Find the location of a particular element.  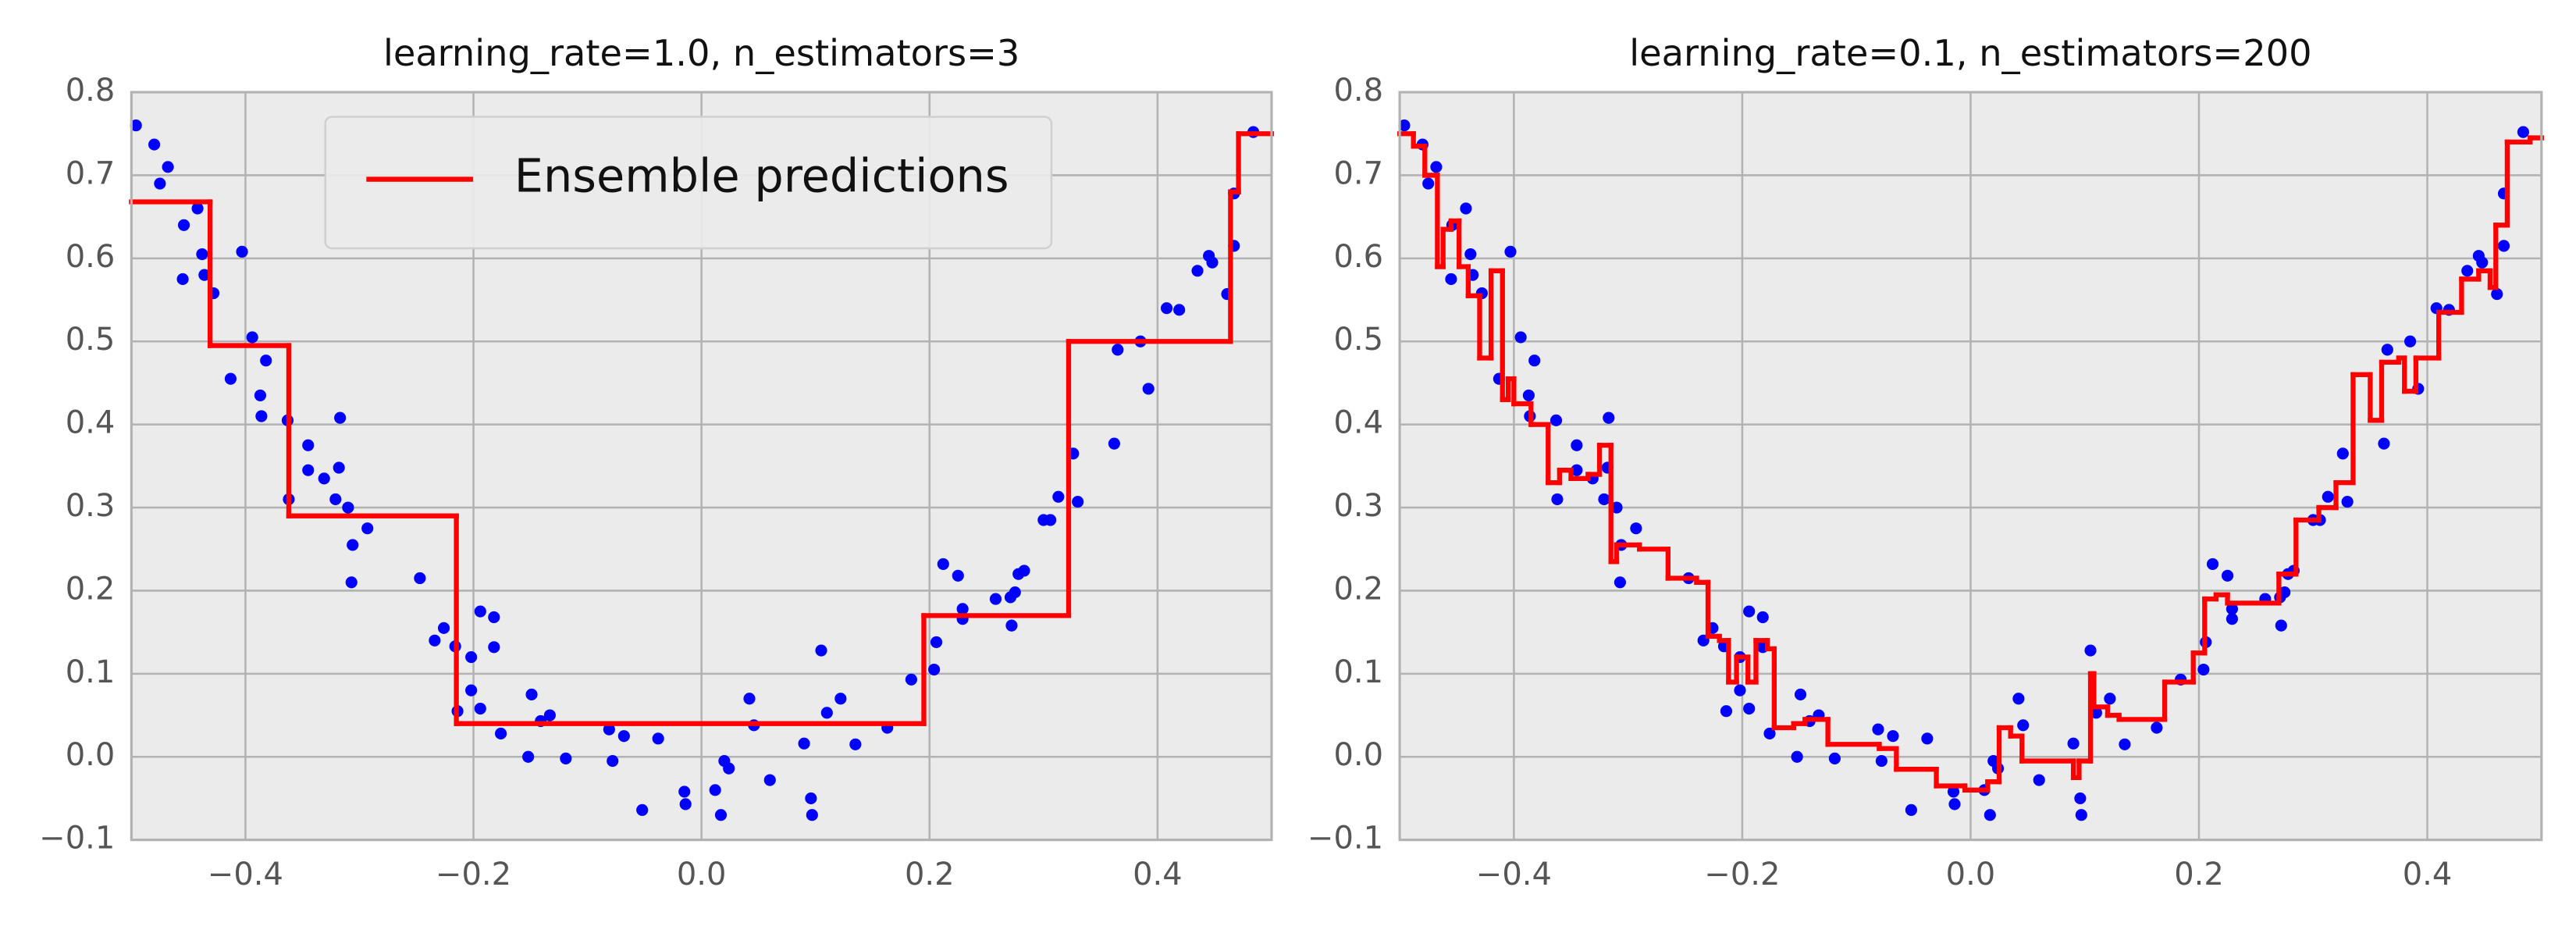

y-tick-label: 0.1 is located at coordinates (1358, 672).